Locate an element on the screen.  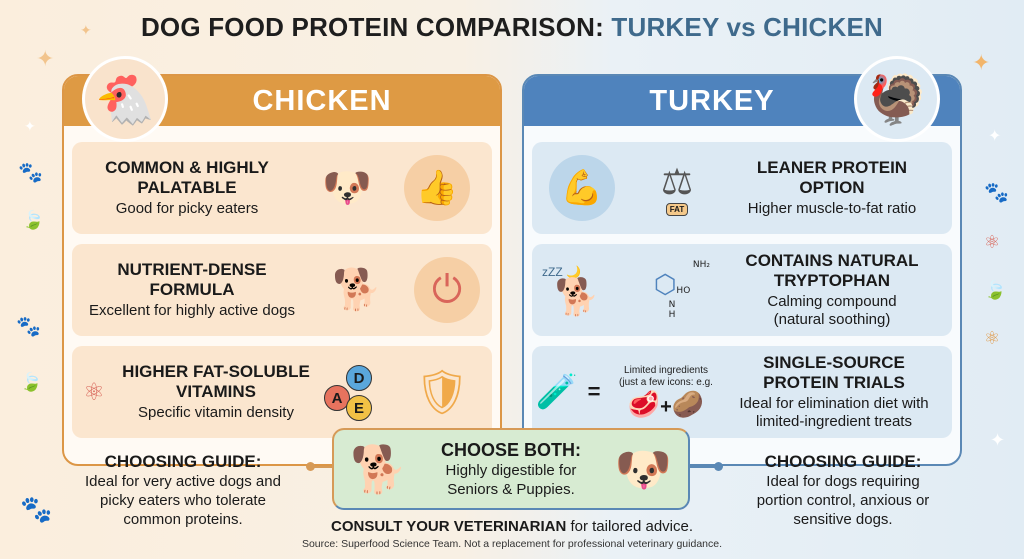
feature-title: VITAMINS is located at coordinates (216, 391).